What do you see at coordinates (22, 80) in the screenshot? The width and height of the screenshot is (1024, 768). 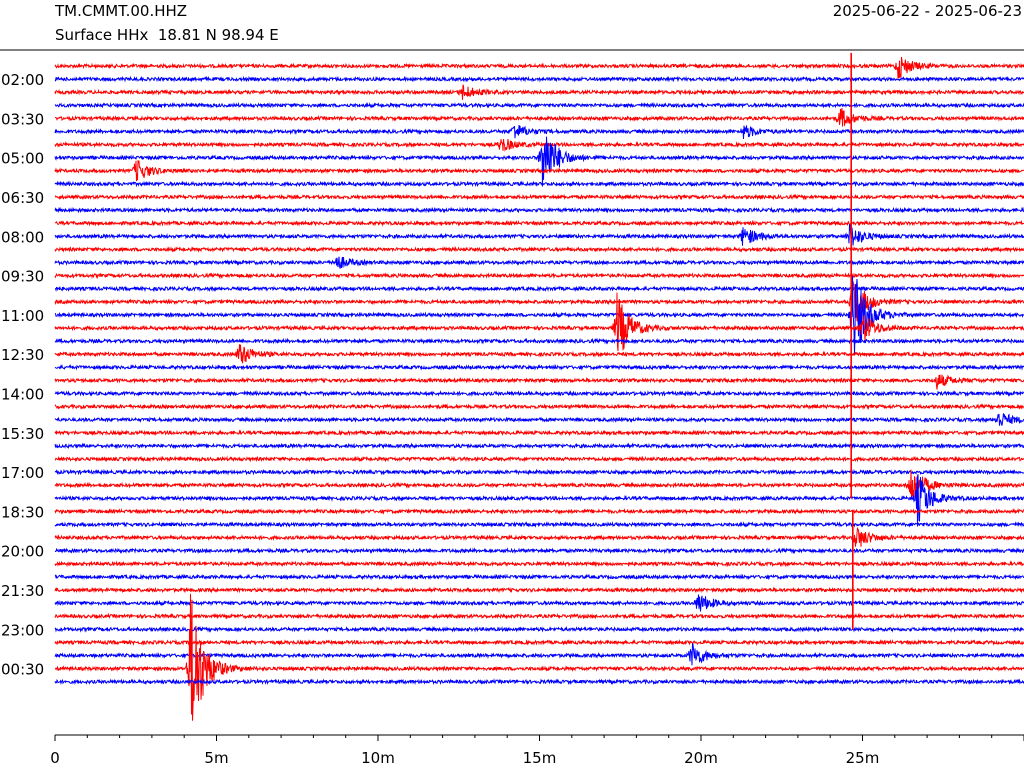 I see `y-tick-label: 02:00` at bounding box center [22, 80].